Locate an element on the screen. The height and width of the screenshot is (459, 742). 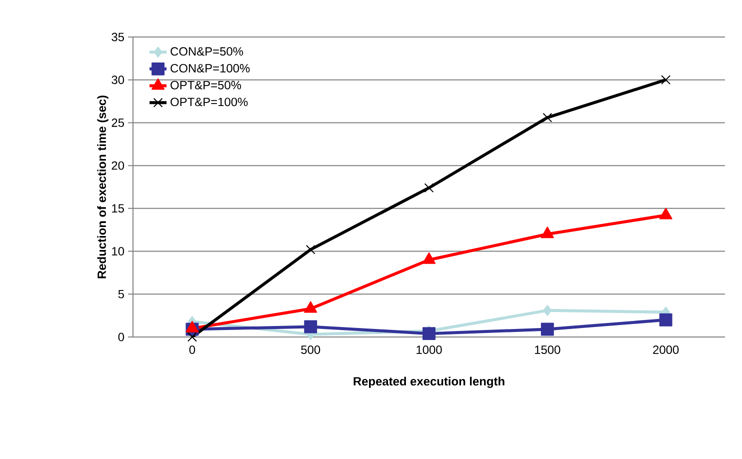
x-axis-title: Repeated execution length is located at coordinates (429, 382).